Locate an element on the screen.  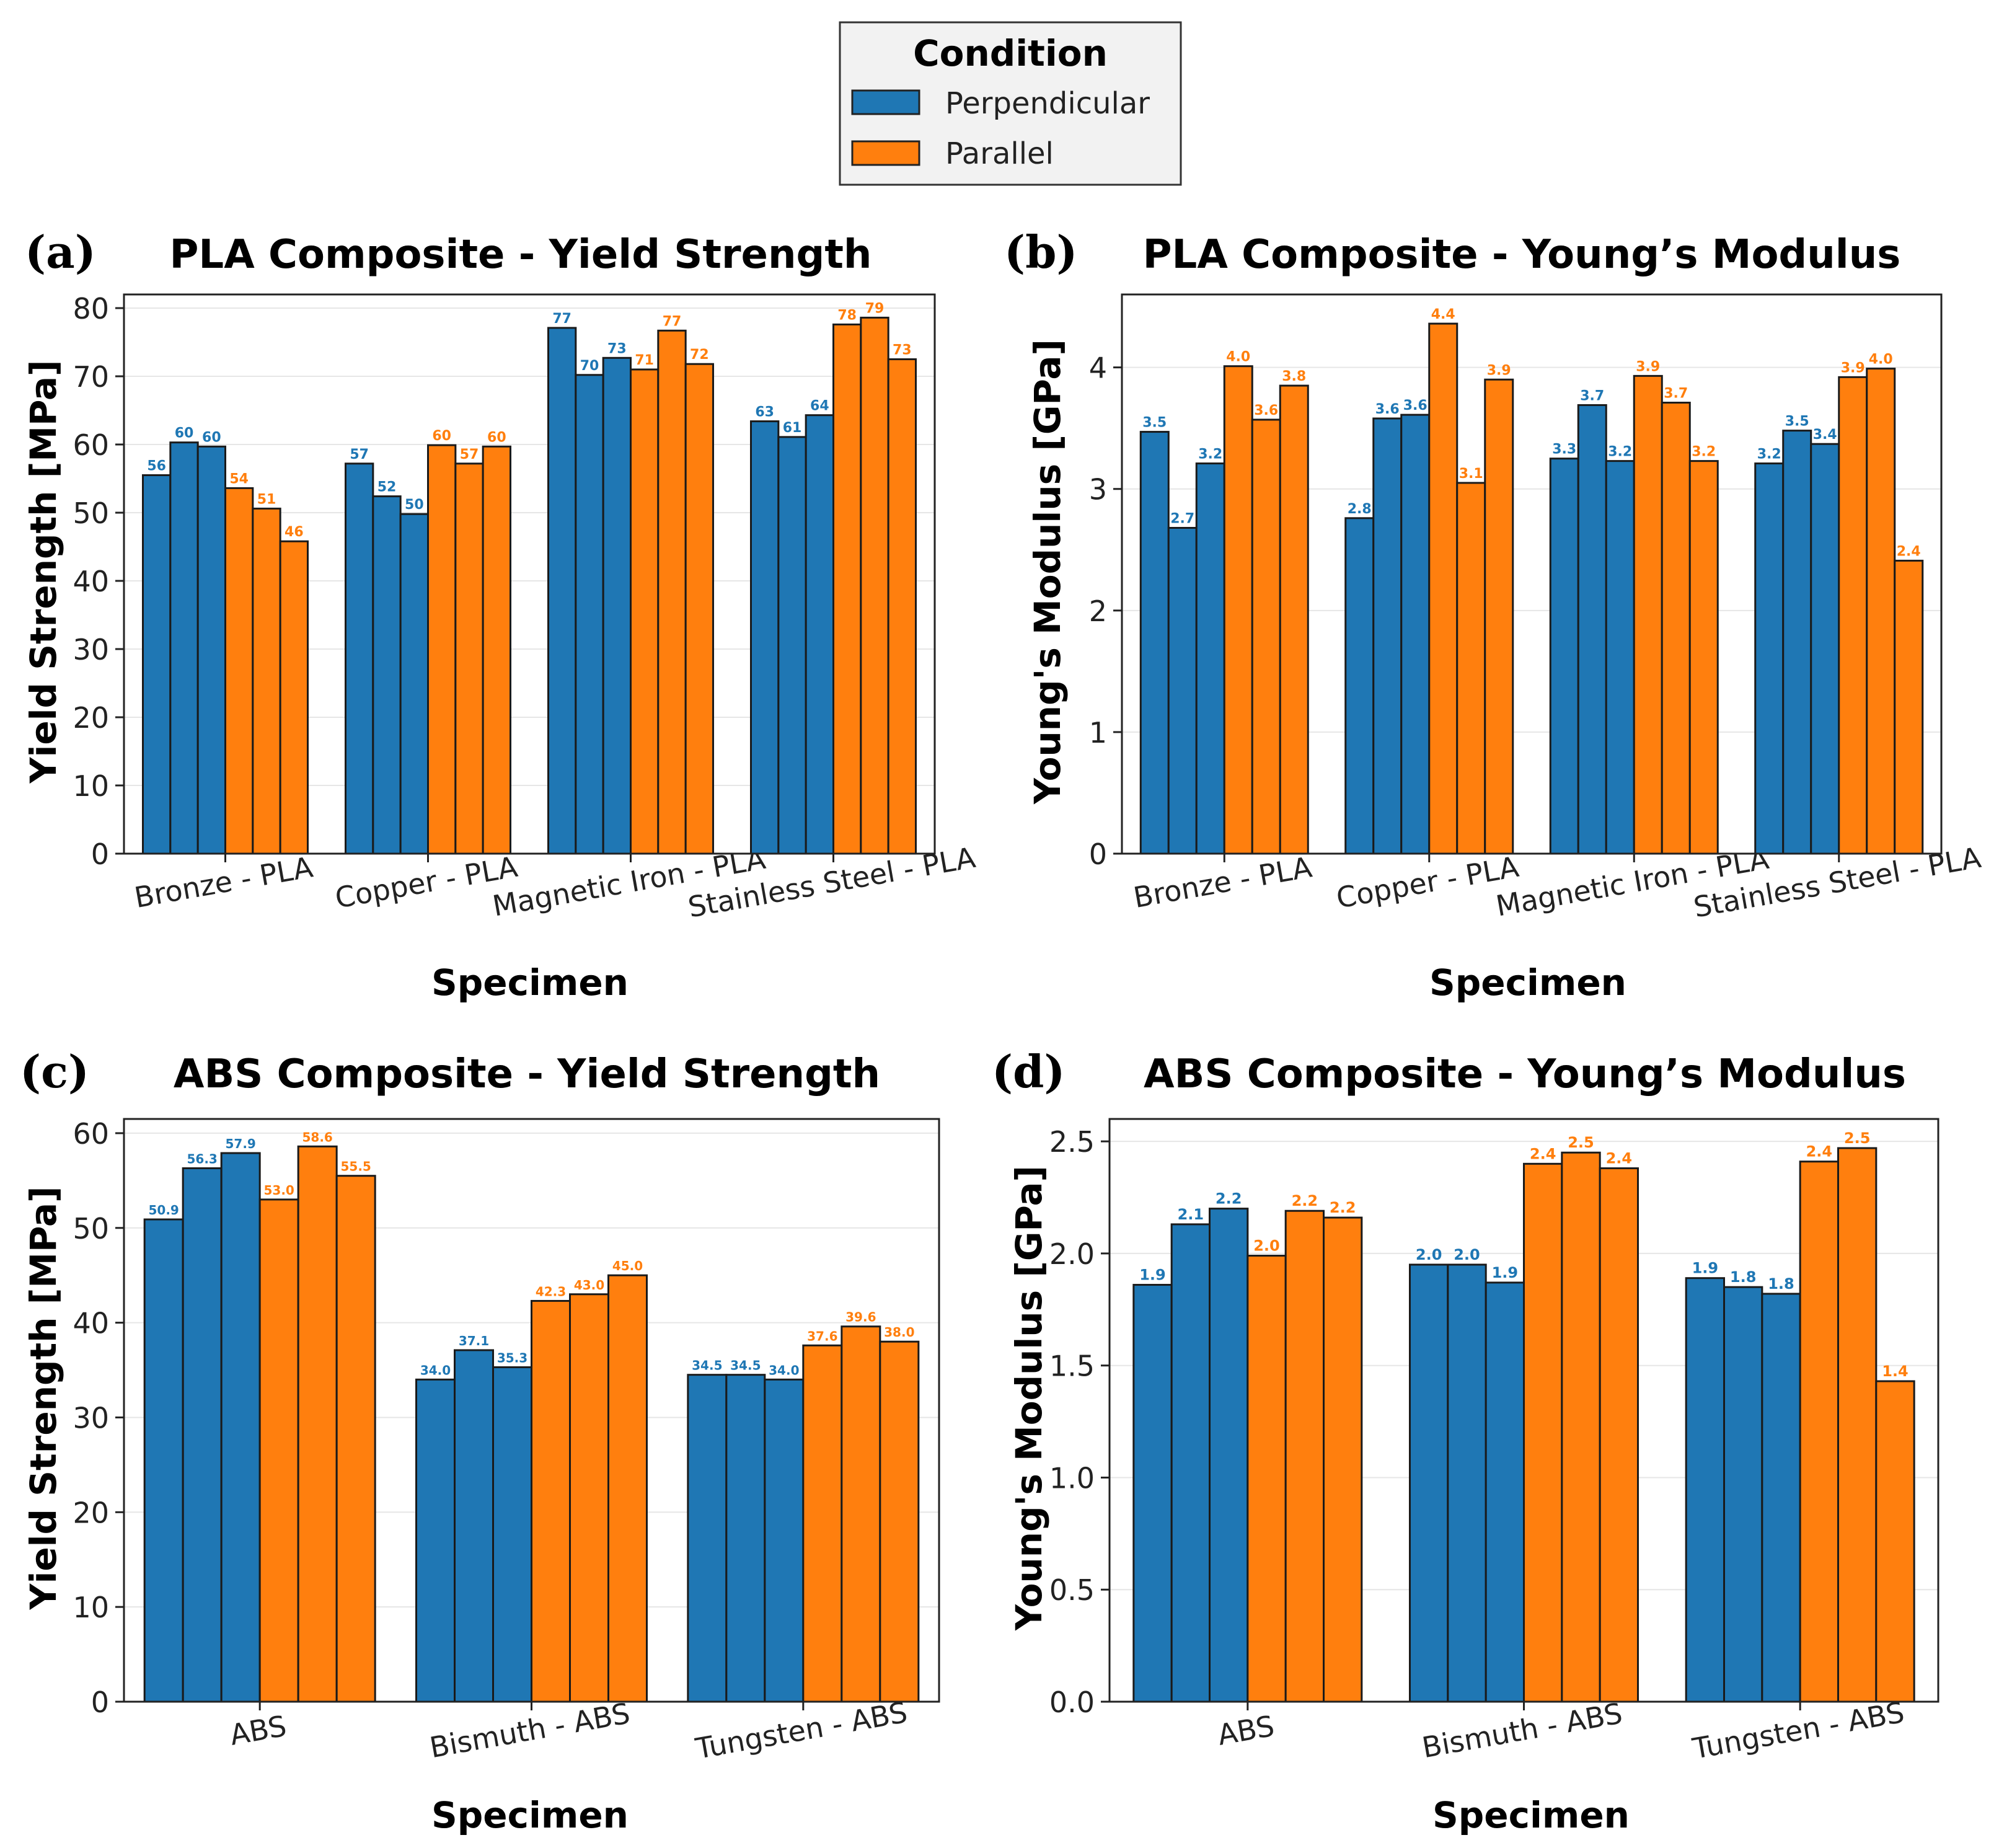
plot-frame is located at coordinates (531, 1411).